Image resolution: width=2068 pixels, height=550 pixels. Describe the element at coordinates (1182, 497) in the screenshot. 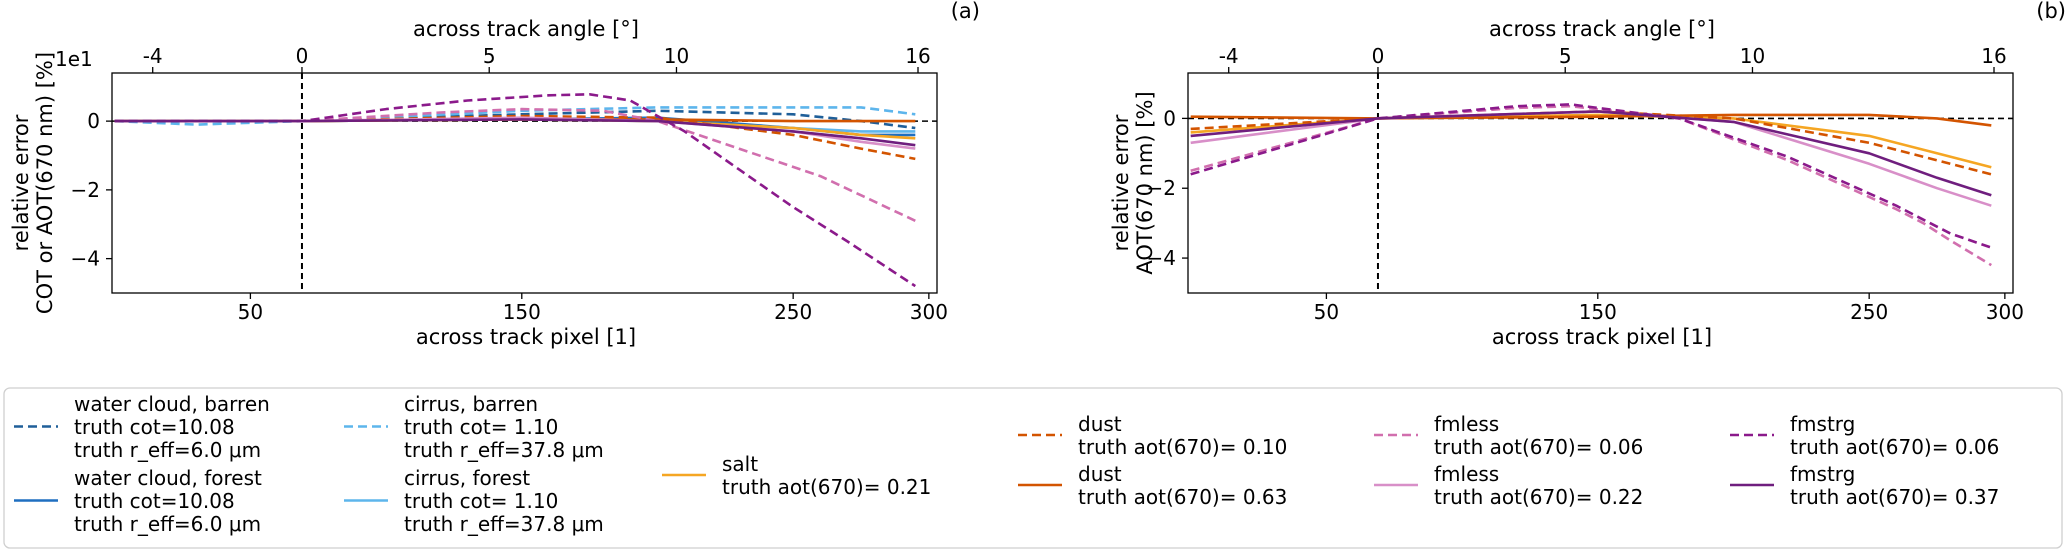

I see `legend-label: truth aot(670)= 0.63` at that location.